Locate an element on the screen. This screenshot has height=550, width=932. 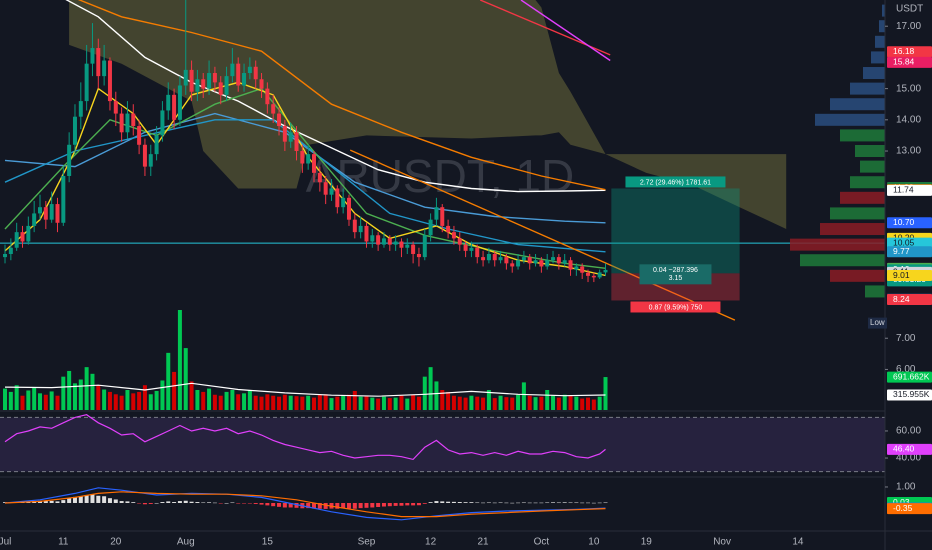
price-tag-label: 8.24 is located at coordinates (901, 299).